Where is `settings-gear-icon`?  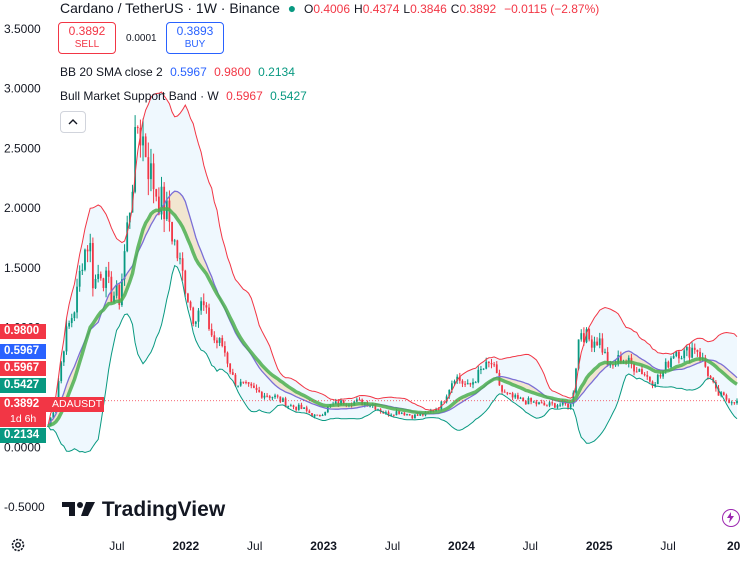 settings-gear-icon is located at coordinates (18, 545).